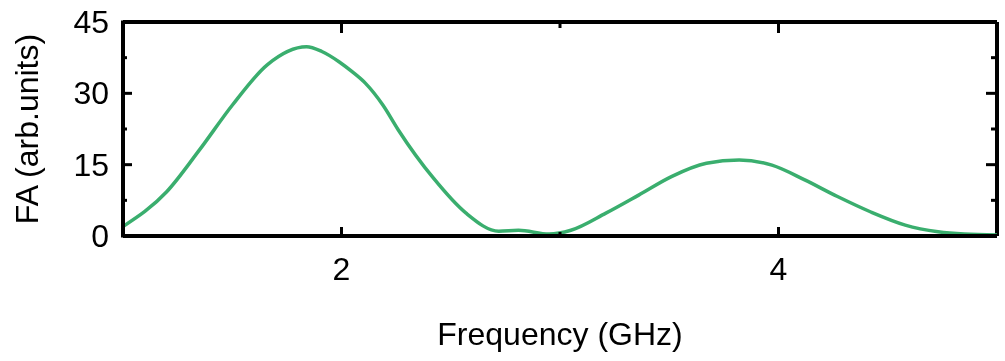 The image size is (1005, 361). Describe the element at coordinates (27, 129) in the screenshot. I see `y-axis-title: FA (arb.units)` at that location.